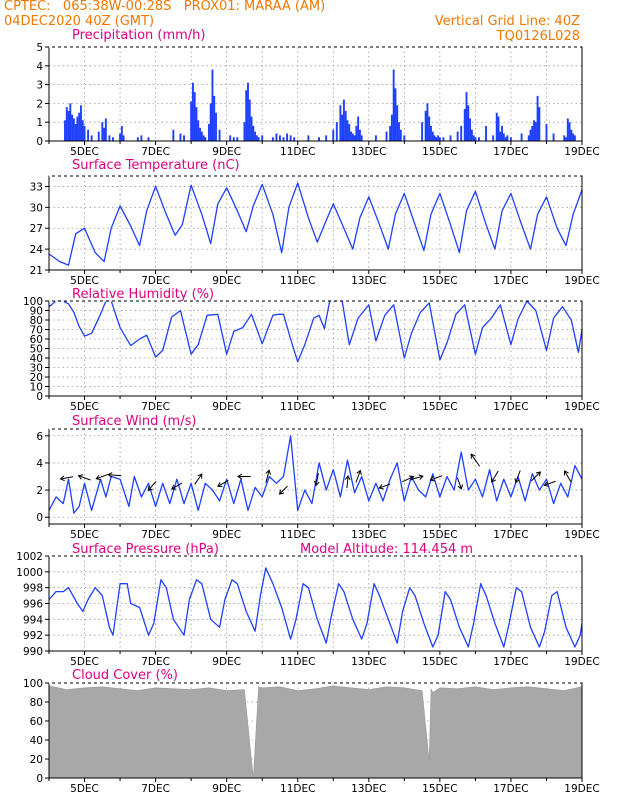 This screenshot has width=618, height=800. Describe the element at coordinates (39, 123) in the screenshot. I see `y-tick-label: 1` at that location.